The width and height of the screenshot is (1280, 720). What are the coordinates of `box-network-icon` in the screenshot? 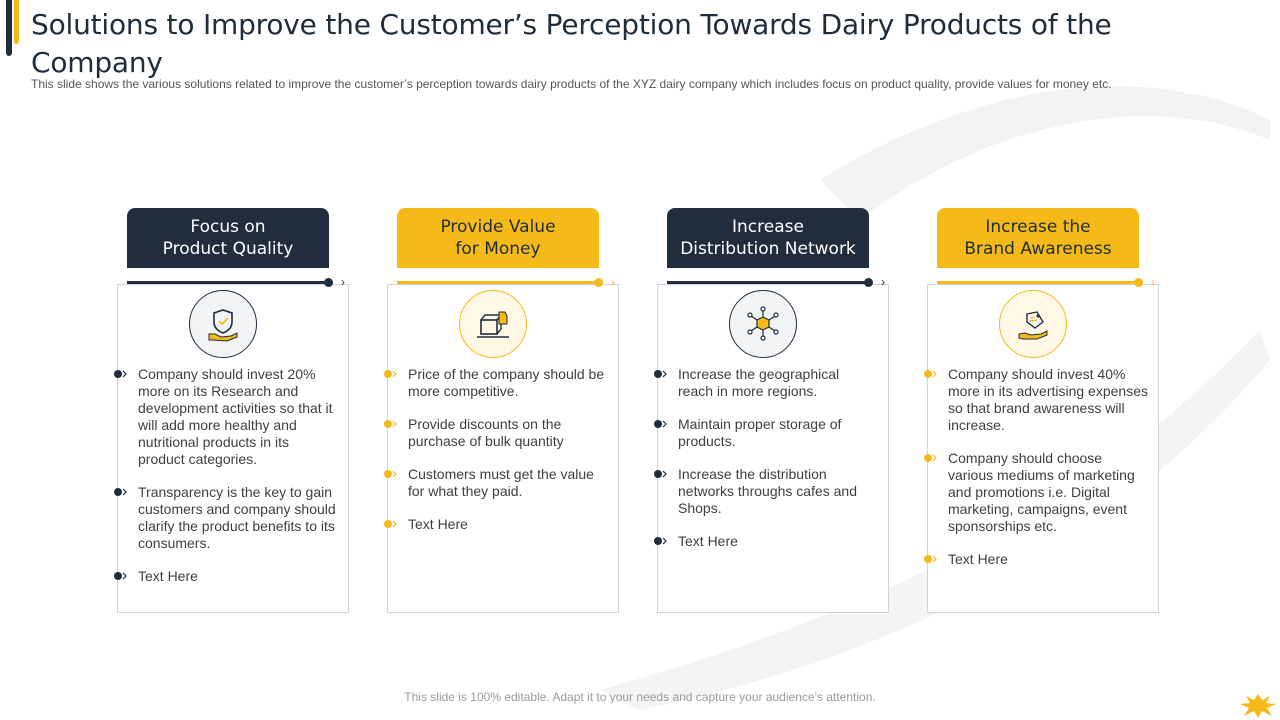 It's located at (763, 324).